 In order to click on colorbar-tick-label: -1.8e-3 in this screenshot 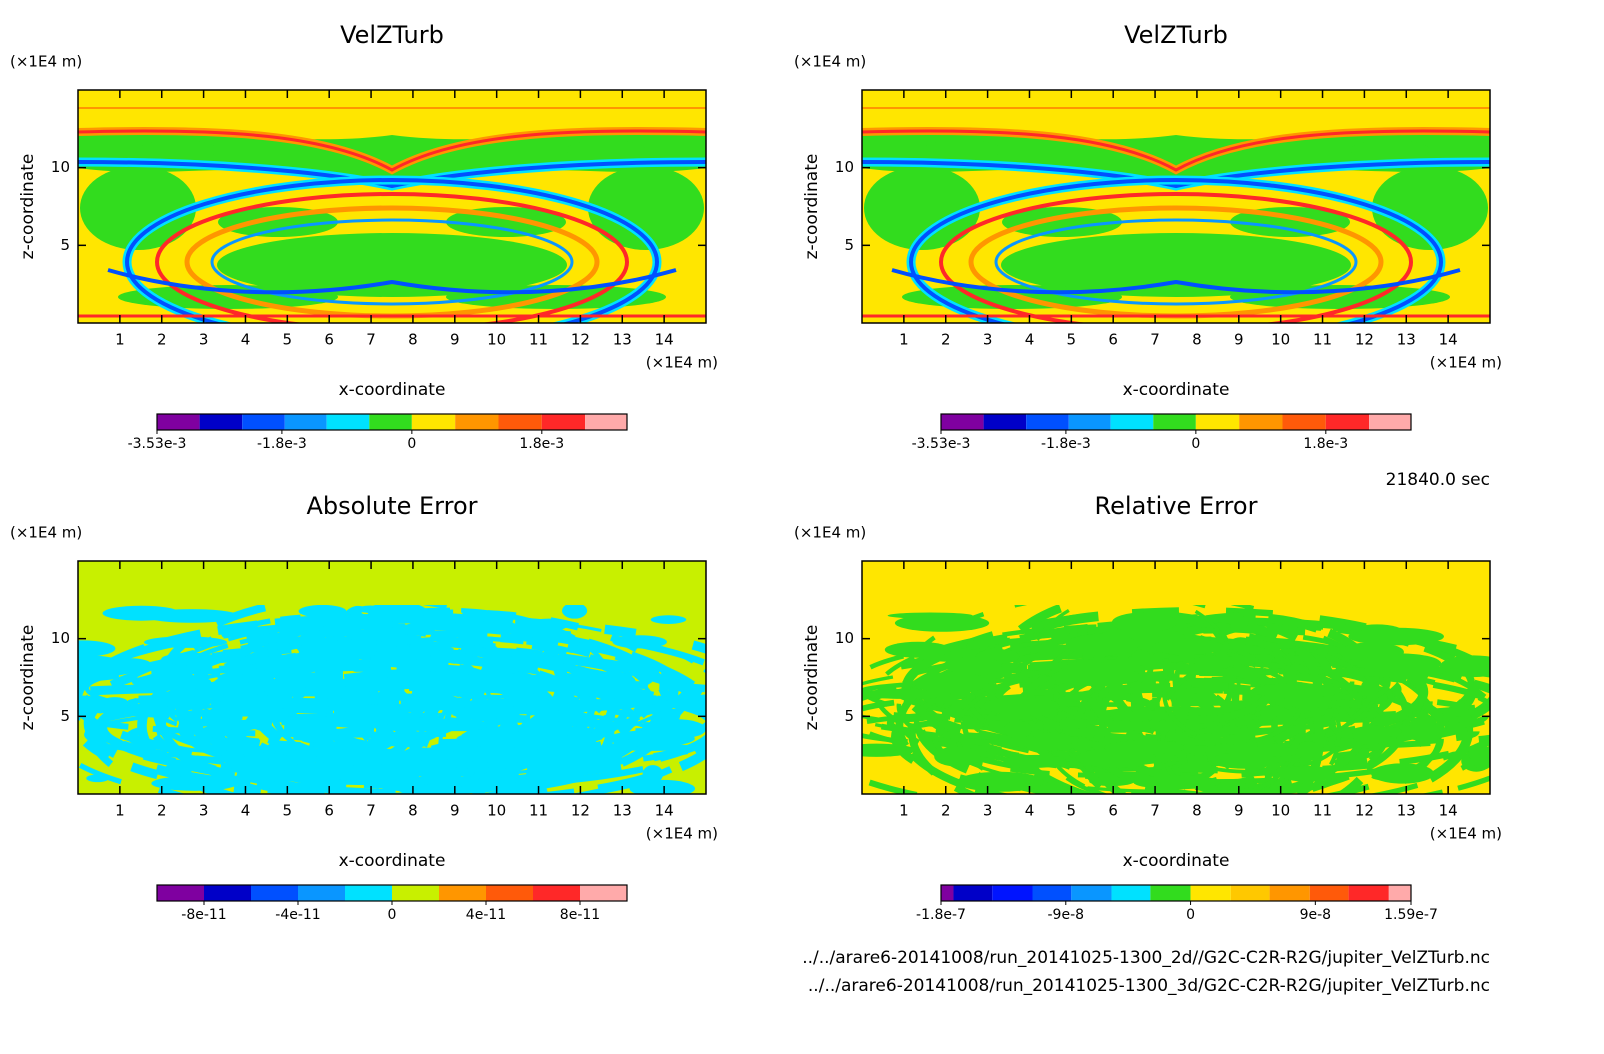, I will do `click(282, 444)`.